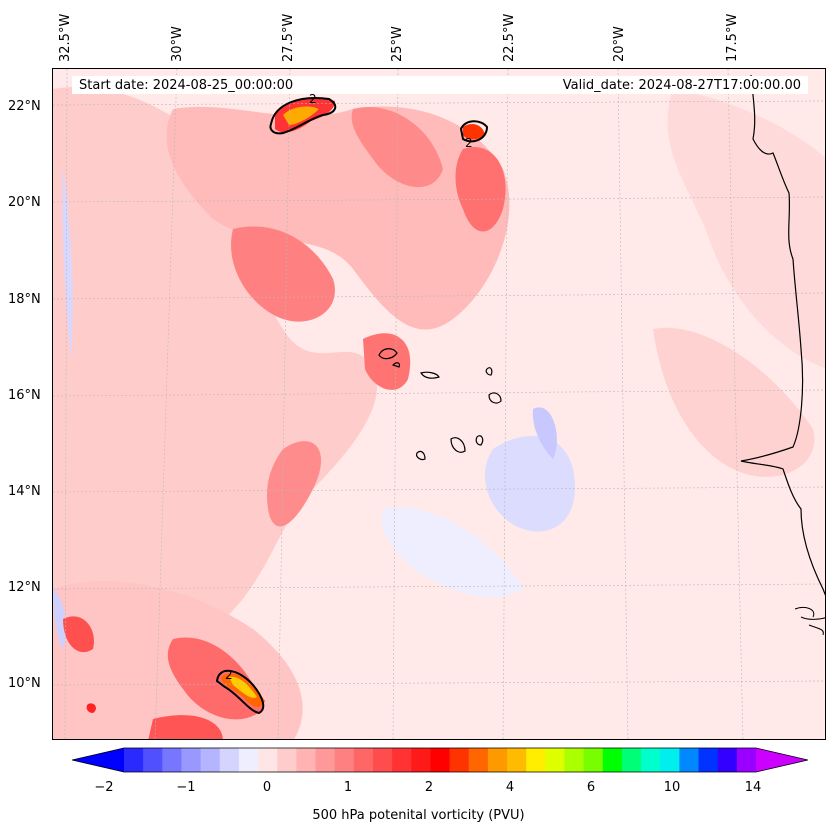 This screenshot has width=837, height=836. I want to click on colorbar-tick-label: 1, so click(348, 787).